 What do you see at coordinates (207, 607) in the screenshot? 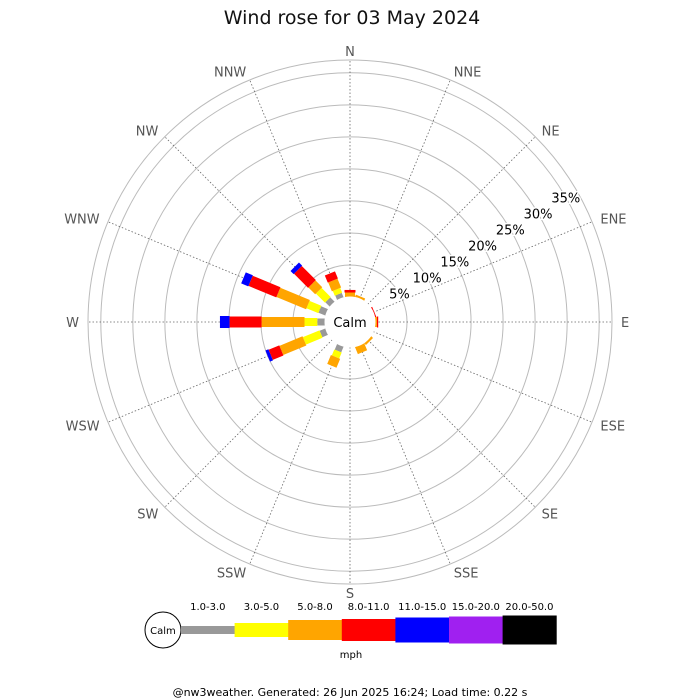
I see `legend-bin-label-1: 1.0-3.0` at bounding box center [207, 607].